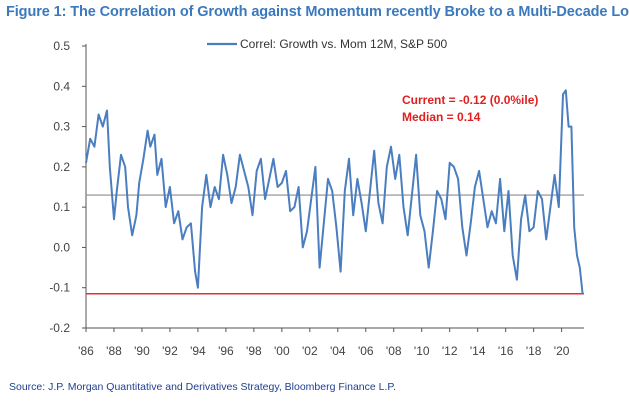  I want to click on x-tick-label: '16, so click(506, 351).